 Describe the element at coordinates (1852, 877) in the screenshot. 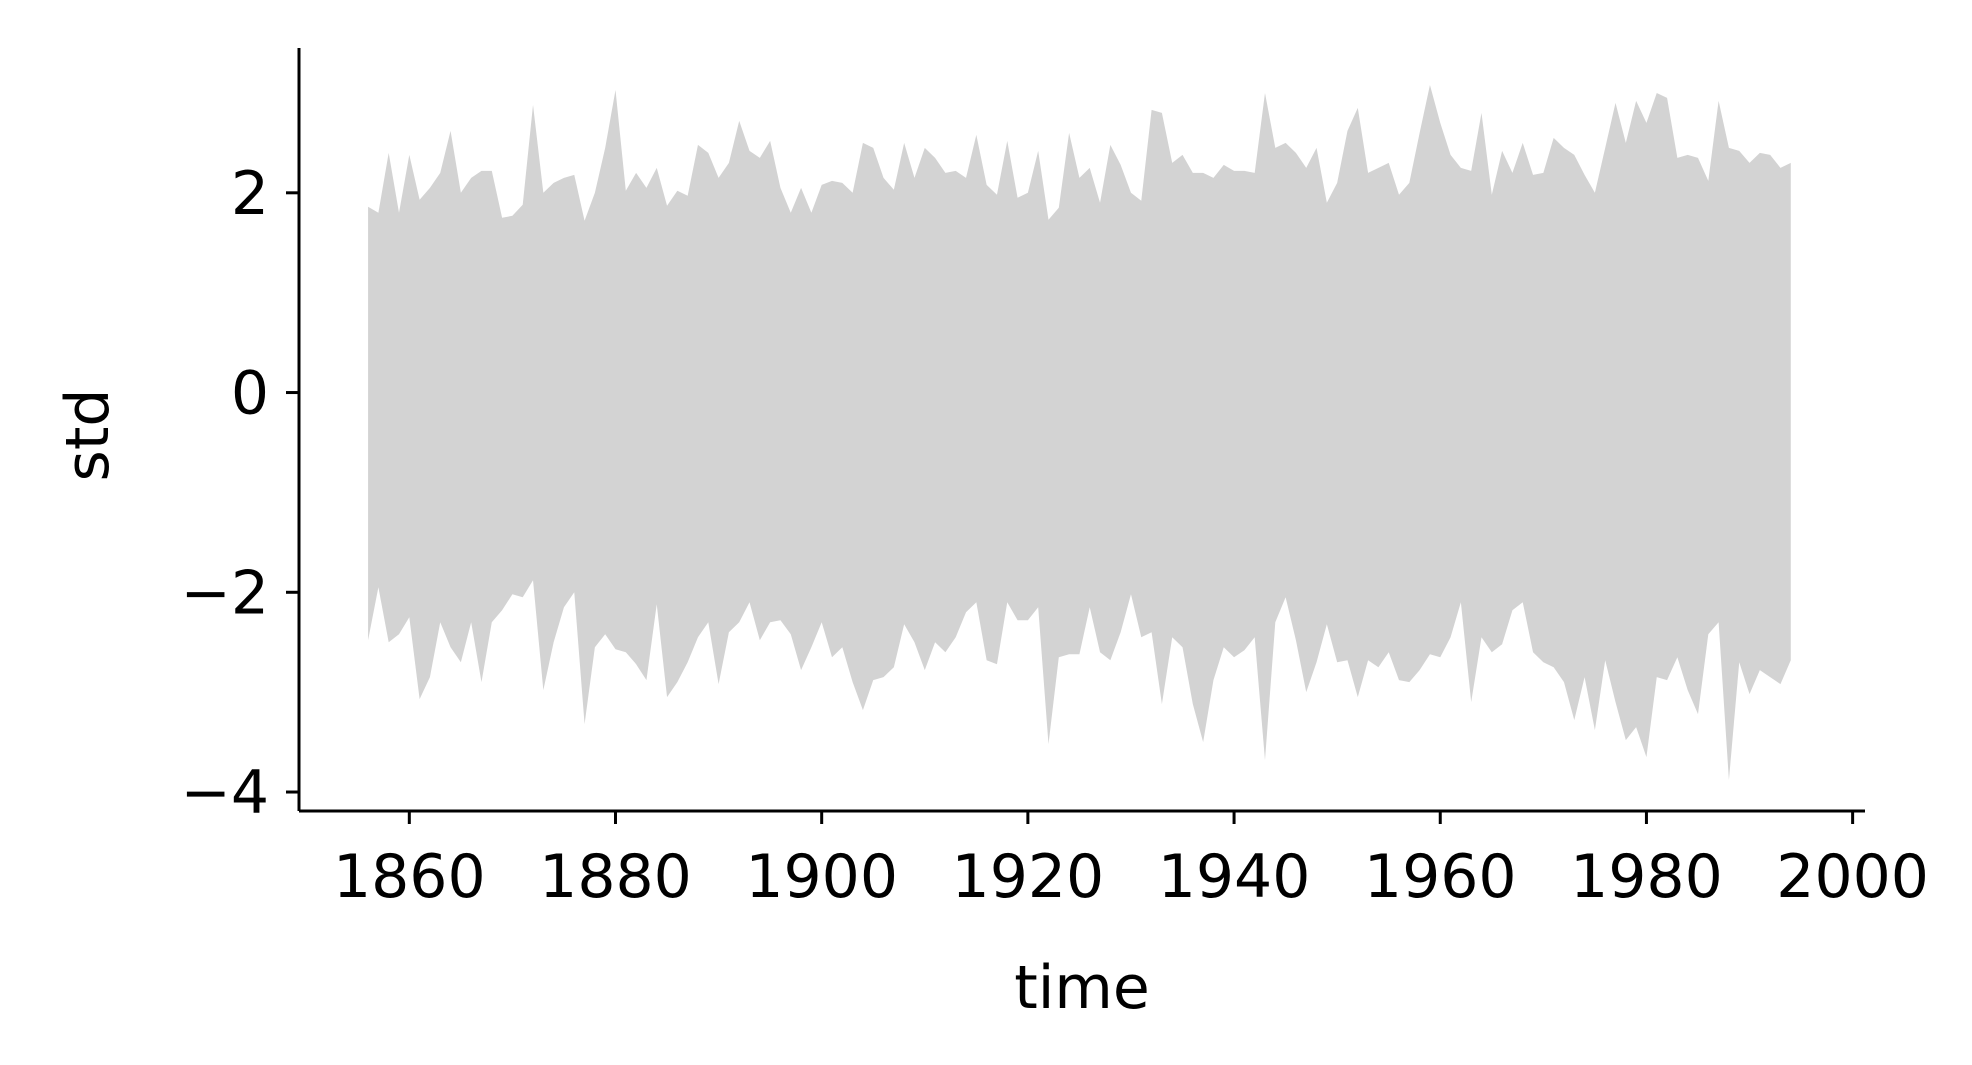

I see `x-tick-label: 2000` at that location.